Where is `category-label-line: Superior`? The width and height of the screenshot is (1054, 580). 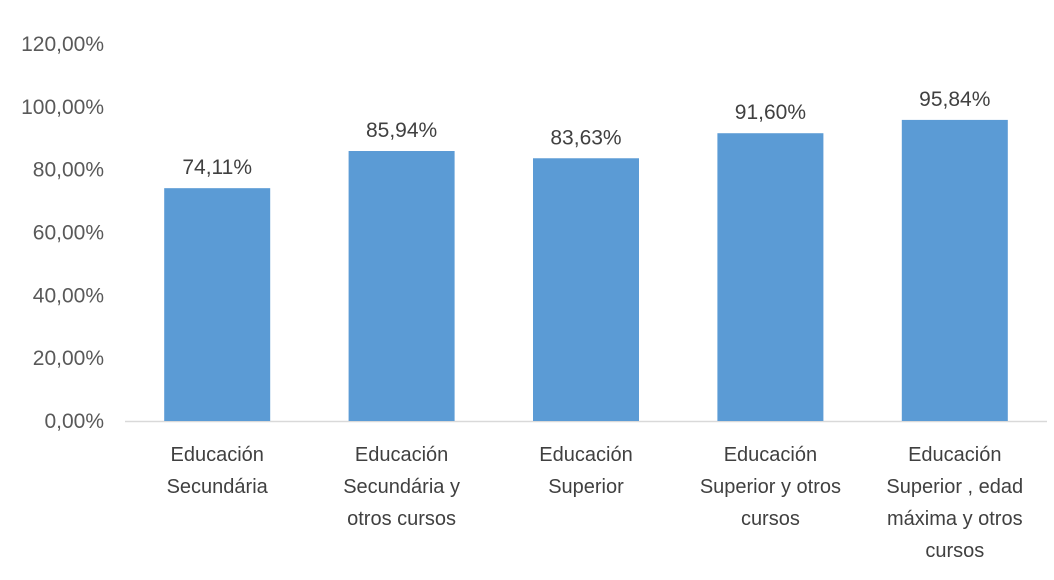 category-label-line: Superior is located at coordinates (586, 487).